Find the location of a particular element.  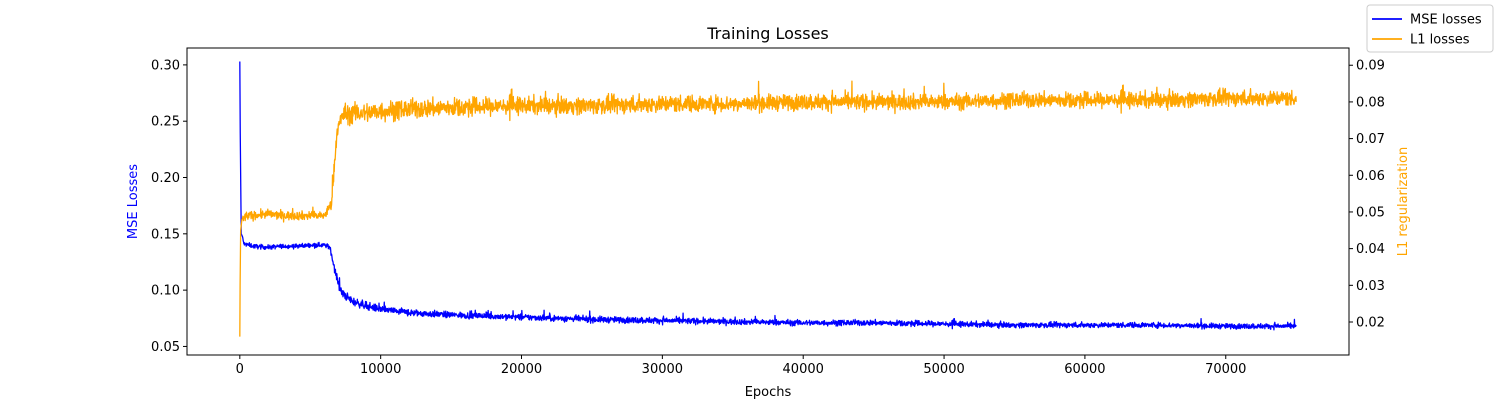

x-tick-label: 60000 is located at coordinates (1084, 369).